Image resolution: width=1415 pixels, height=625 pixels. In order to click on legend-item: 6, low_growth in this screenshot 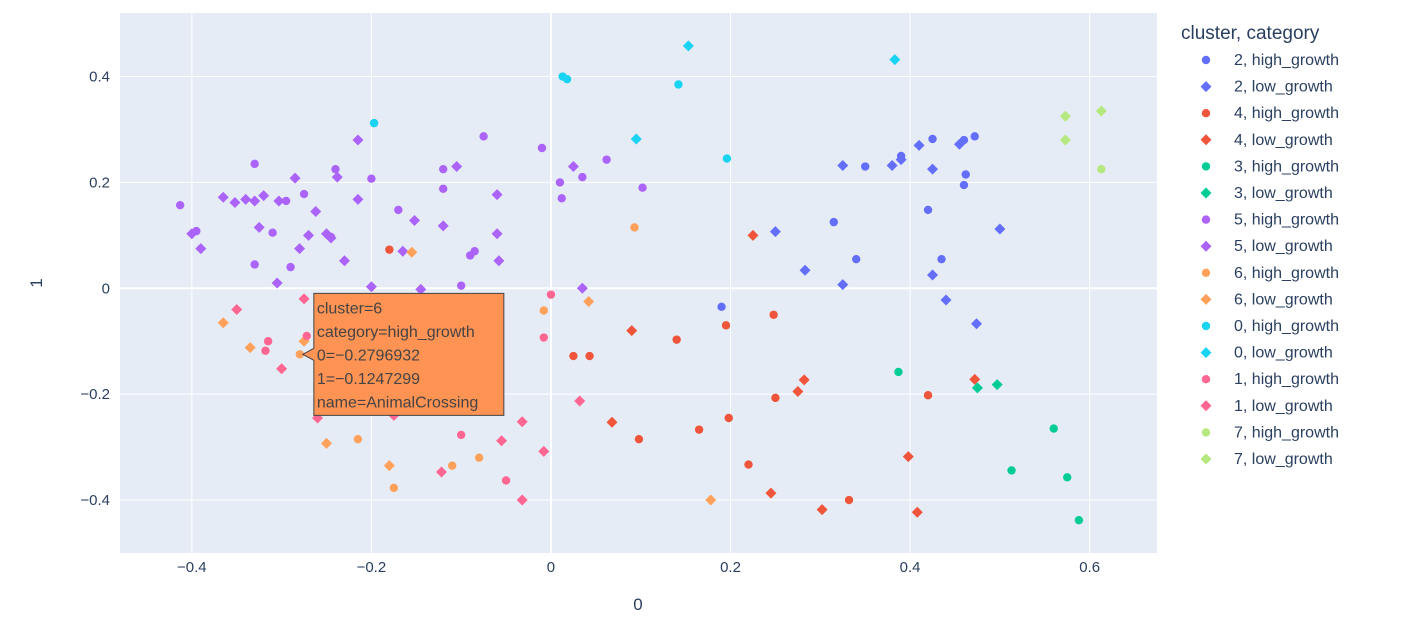, I will do `click(1266, 299)`.